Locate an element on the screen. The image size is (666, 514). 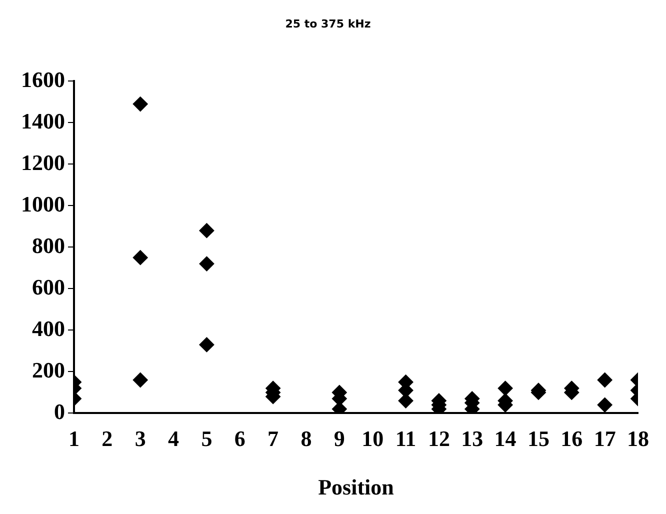
x-tick-label: 18 is located at coordinates (638, 439).